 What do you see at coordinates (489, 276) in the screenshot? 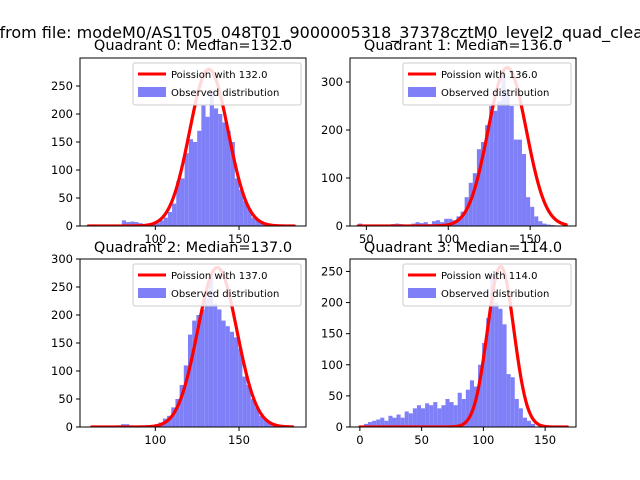
I see `quadrant-3-legend-poisson-label: Poission with 114.0` at bounding box center [489, 276].